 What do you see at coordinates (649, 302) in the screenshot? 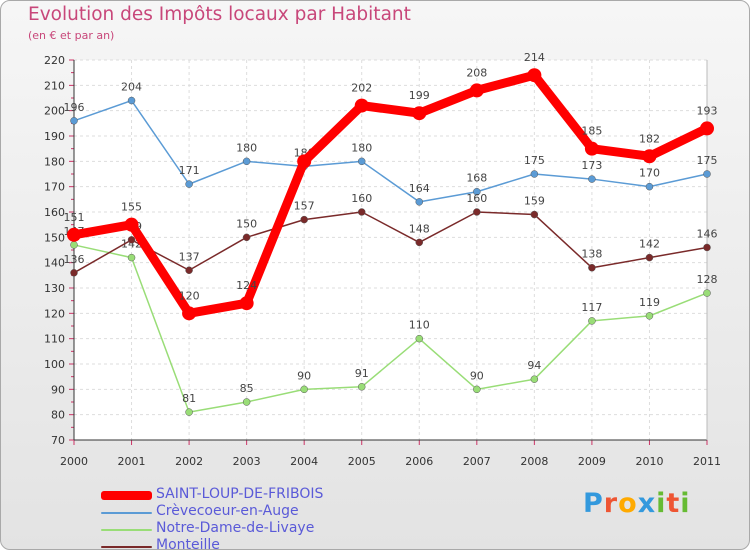
I see `data-label-notre-dame-de-livaye: 119` at bounding box center [649, 302].